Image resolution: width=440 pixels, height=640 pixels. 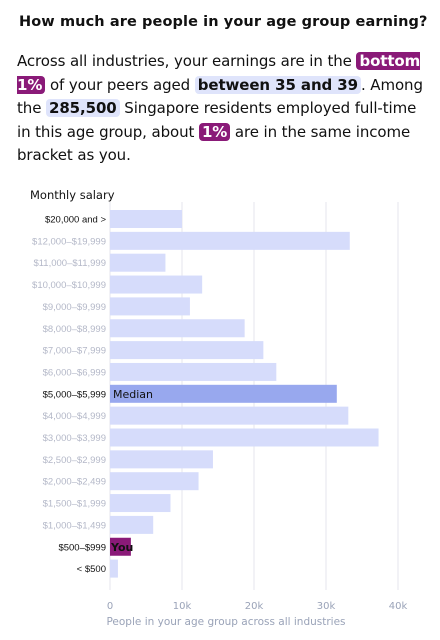 What do you see at coordinates (214, 143) in the screenshot?
I see `summary-text-5: are in the same income bracket as you.` at bounding box center [214, 143].